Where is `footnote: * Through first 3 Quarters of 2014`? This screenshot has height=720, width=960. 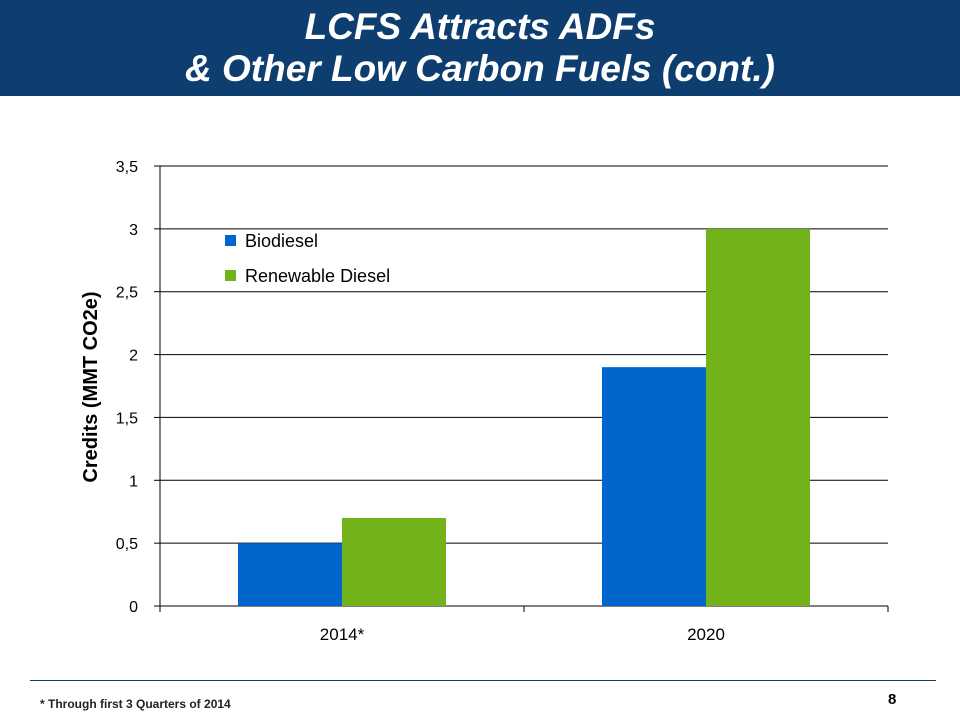 footnote: * Through first 3 Quarters of 2014 is located at coordinates (135, 704).